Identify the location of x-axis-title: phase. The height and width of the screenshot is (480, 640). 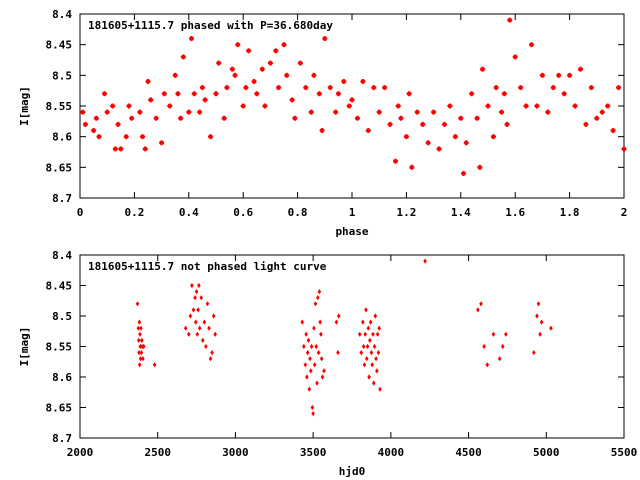
(351, 231).